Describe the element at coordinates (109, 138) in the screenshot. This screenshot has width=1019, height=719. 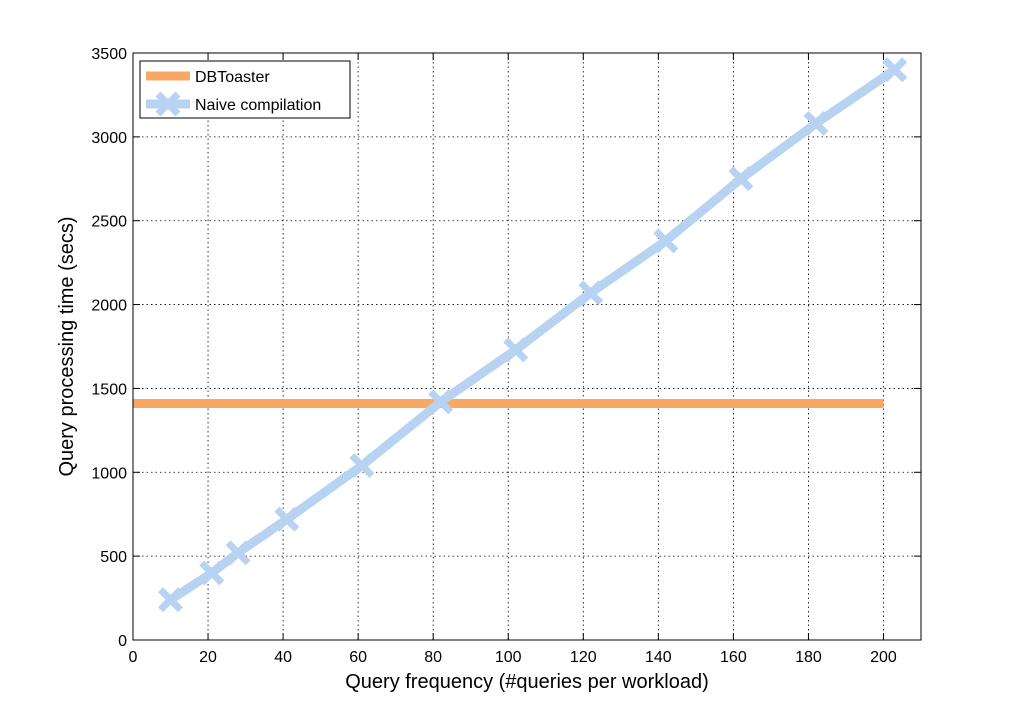
I see `y-tick-label: 3000` at that location.